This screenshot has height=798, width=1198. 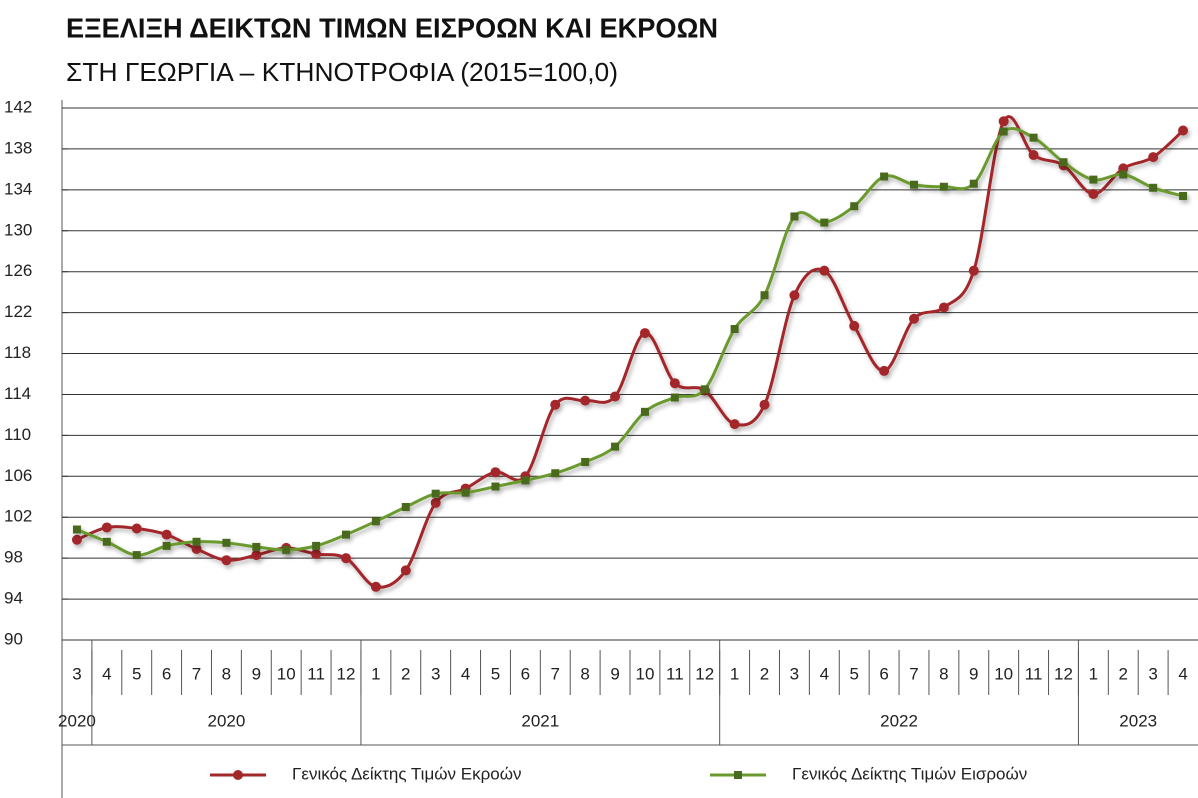 What do you see at coordinates (18, 475) in the screenshot?
I see `y-tick-label: 106` at bounding box center [18, 475].